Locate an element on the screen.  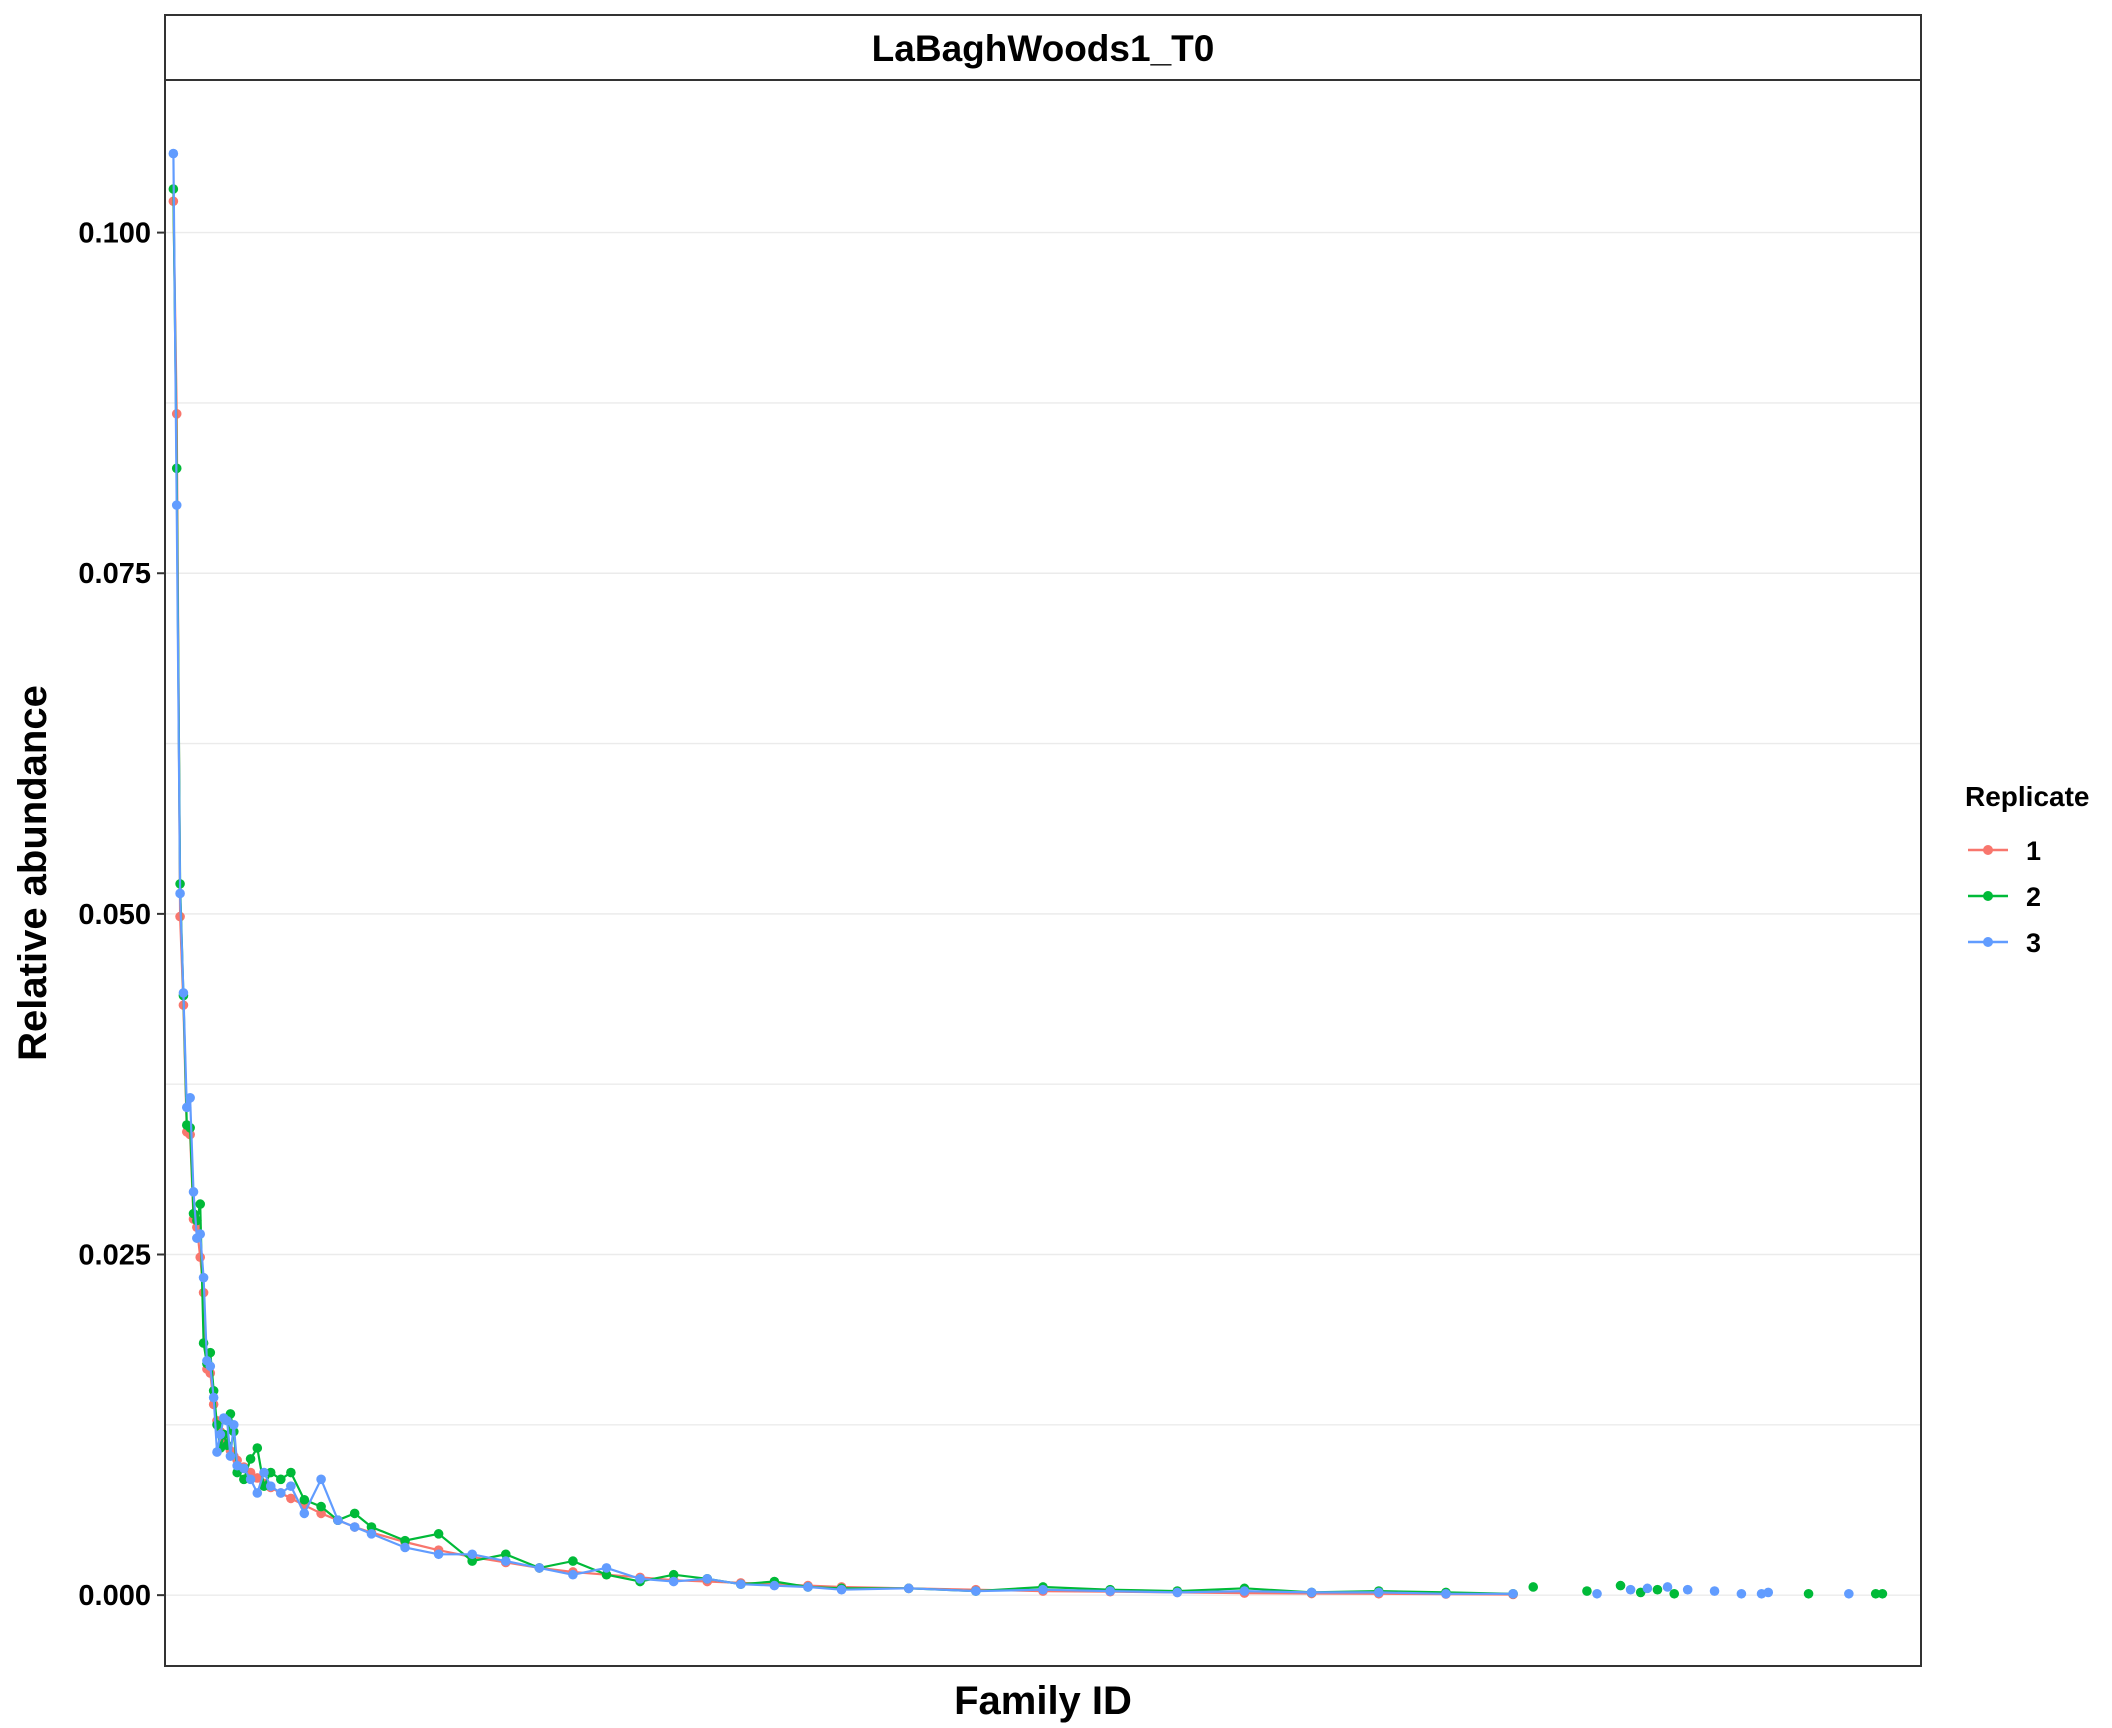
y-axis-title: Relative abundance is located at coordinates (33, 873).